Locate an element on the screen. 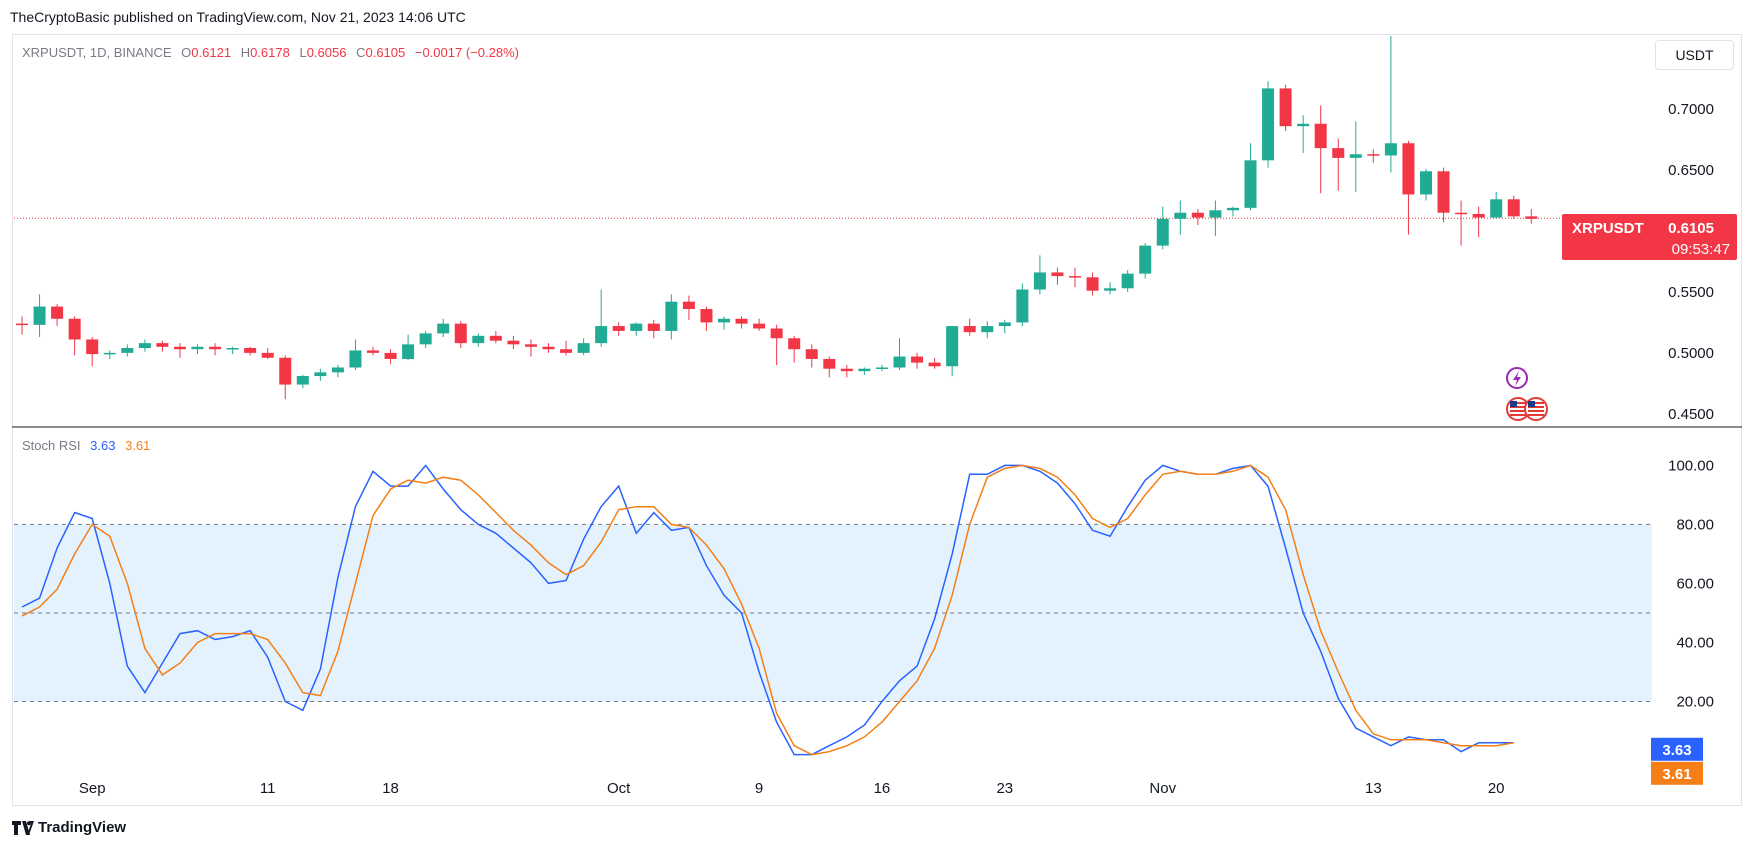  stoch-rsi-d-tag: 3.61 is located at coordinates (1677, 773).